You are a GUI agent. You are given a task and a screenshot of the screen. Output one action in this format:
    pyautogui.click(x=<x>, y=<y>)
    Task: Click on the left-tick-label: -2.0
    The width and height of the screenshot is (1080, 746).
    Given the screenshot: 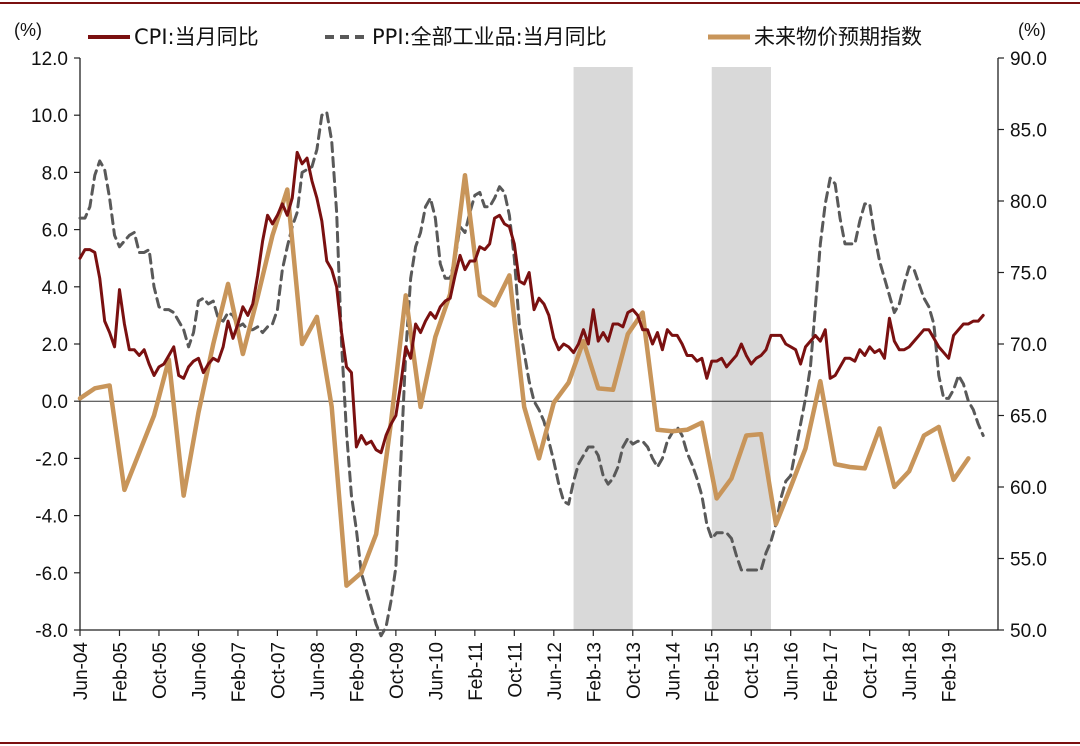 What is the action you would take?
    pyautogui.click(x=51, y=459)
    